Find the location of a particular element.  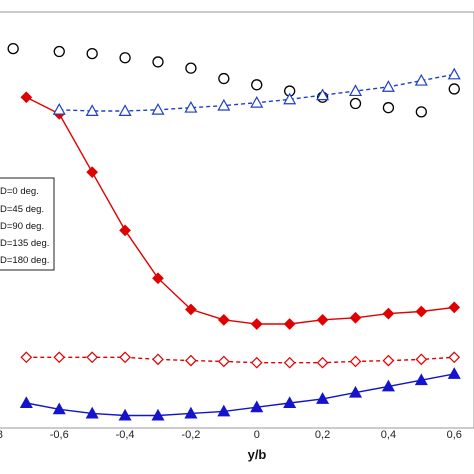

legend-box is located at coordinates (27, 224).